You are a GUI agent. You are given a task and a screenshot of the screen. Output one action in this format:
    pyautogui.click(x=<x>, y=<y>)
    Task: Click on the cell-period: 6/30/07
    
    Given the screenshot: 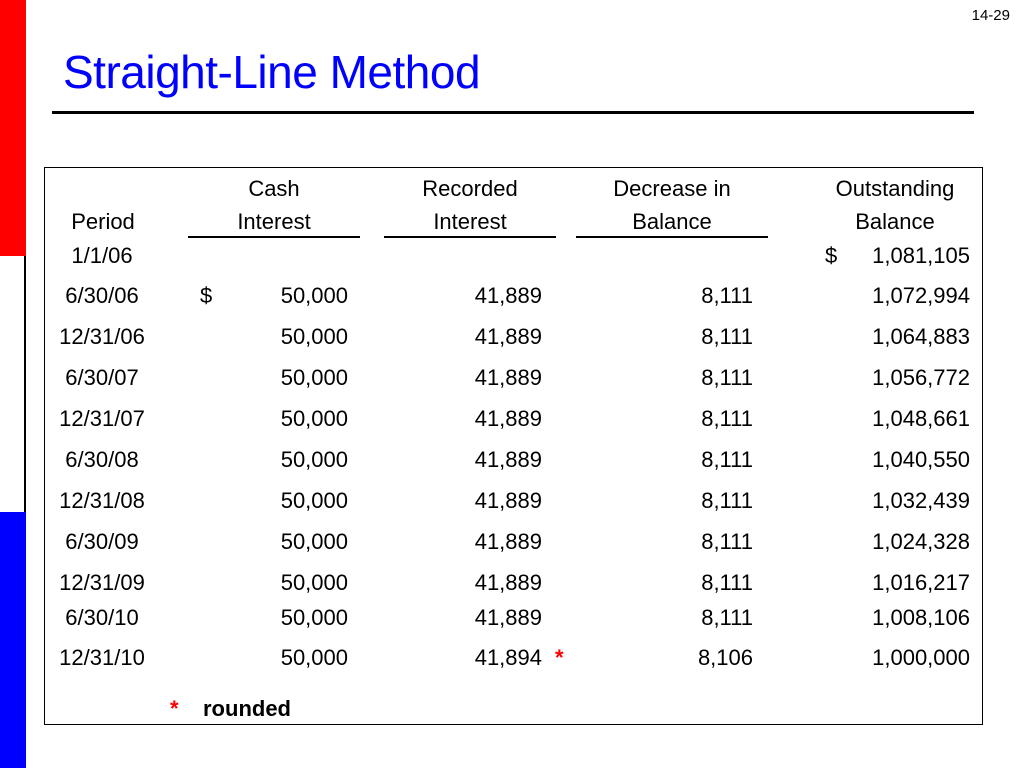 What is the action you would take?
    pyautogui.click(x=102, y=377)
    